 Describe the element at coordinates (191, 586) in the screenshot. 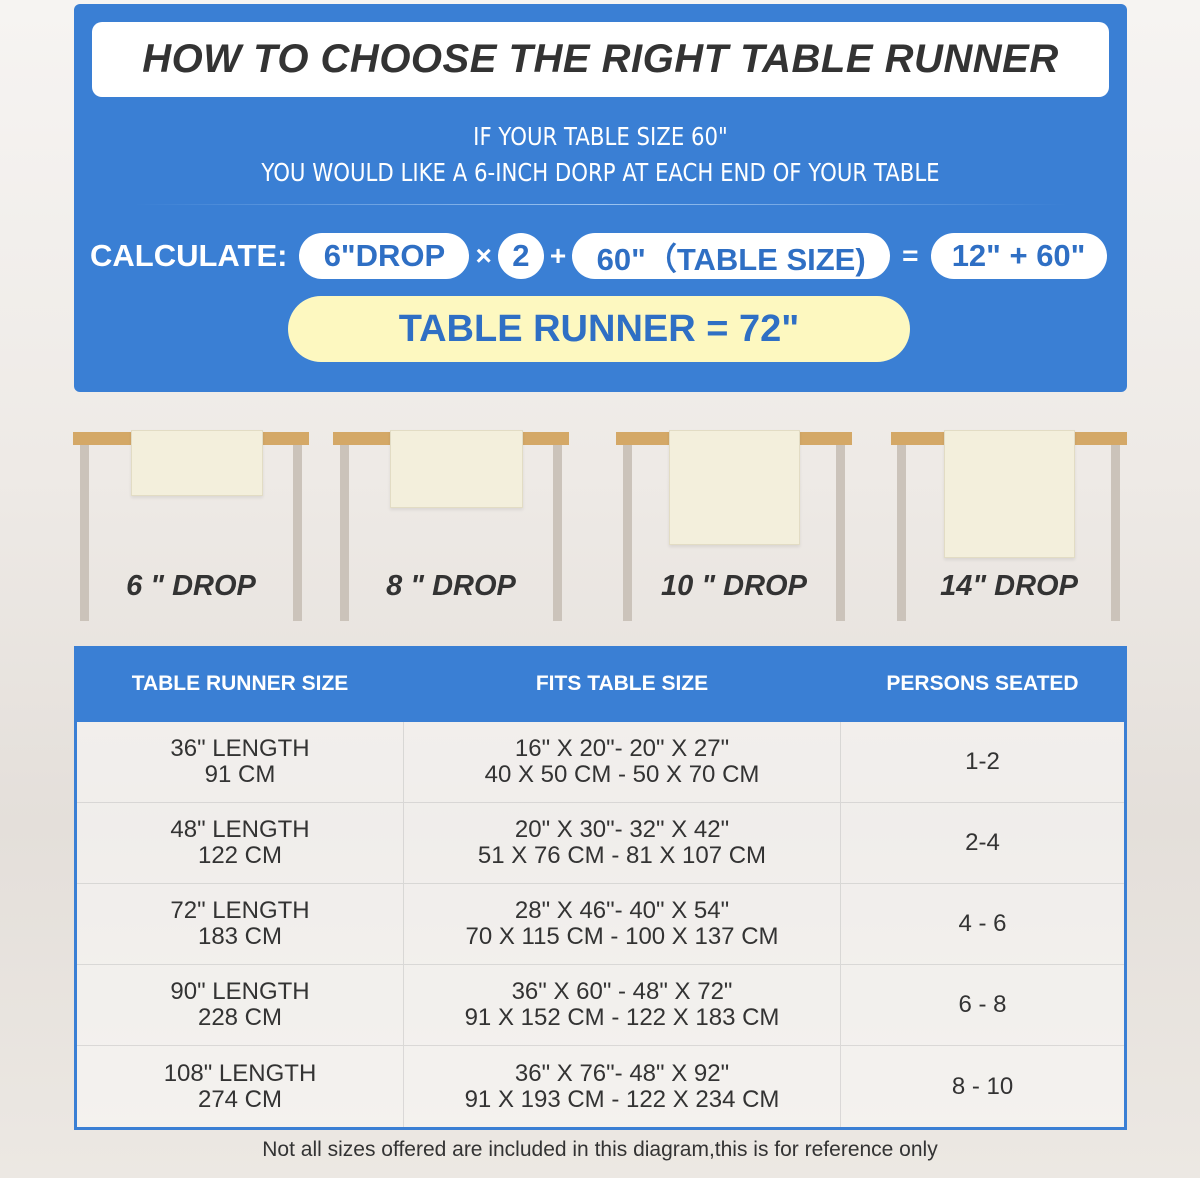

I see `drop-label: 6 " DROP` at that location.